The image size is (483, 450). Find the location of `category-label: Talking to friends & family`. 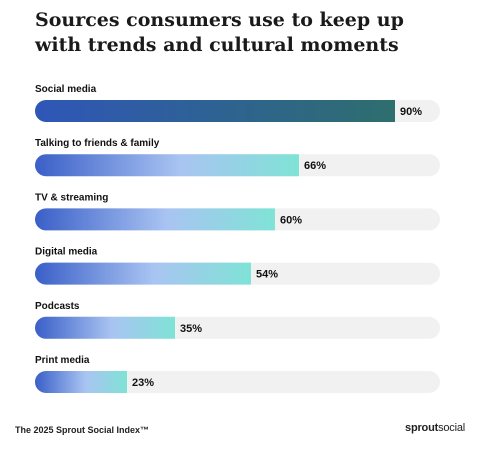

category-label: Talking to friends & family is located at coordinates (97, 143).